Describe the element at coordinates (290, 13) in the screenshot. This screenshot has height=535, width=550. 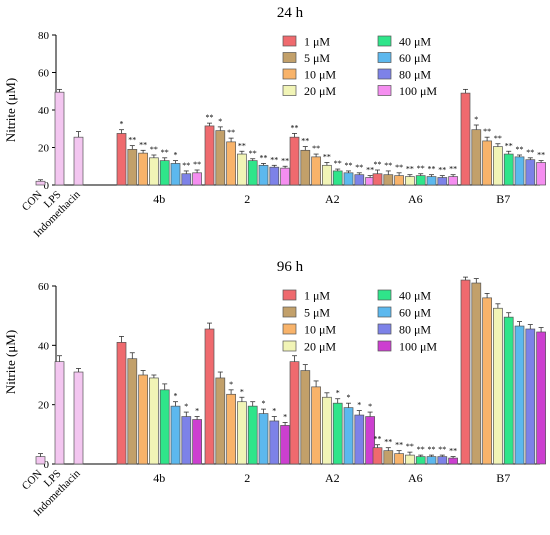
I see `chart-title: 24 h` at that location.